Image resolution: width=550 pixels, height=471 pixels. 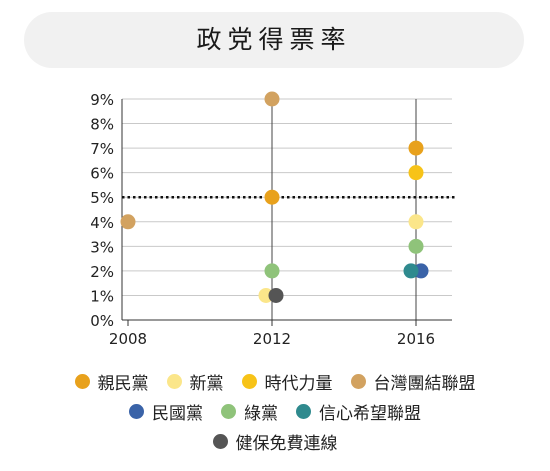 What do you see at coordinates (123, 383) in the screenshot?
I see `legend-label: 親民黨` at bounding box center [123, 383].